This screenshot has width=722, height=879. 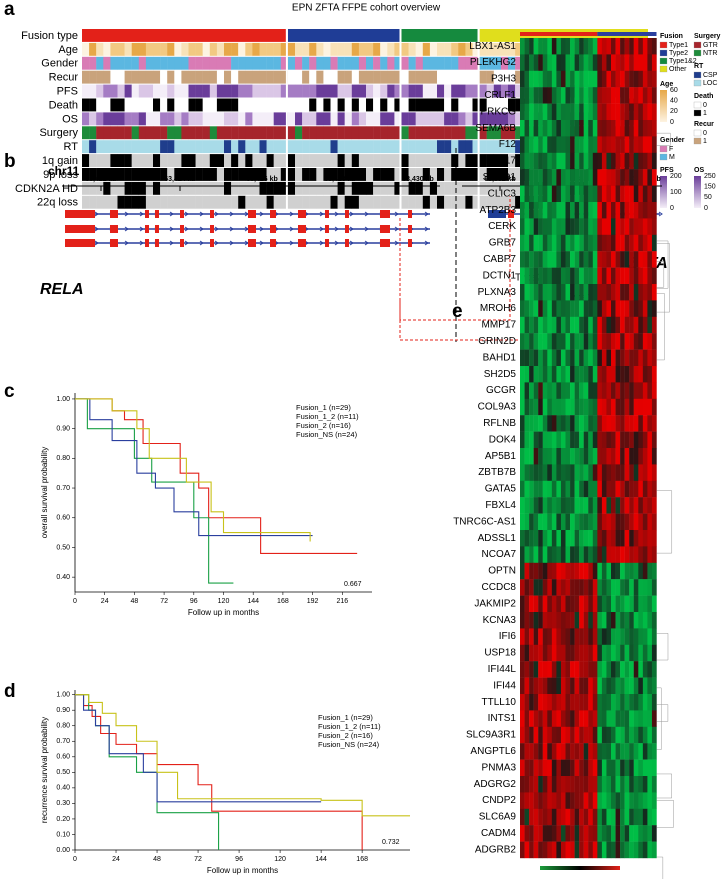 I want to click on gene-label: SLC9A3R1, so click(x=491, y=735).